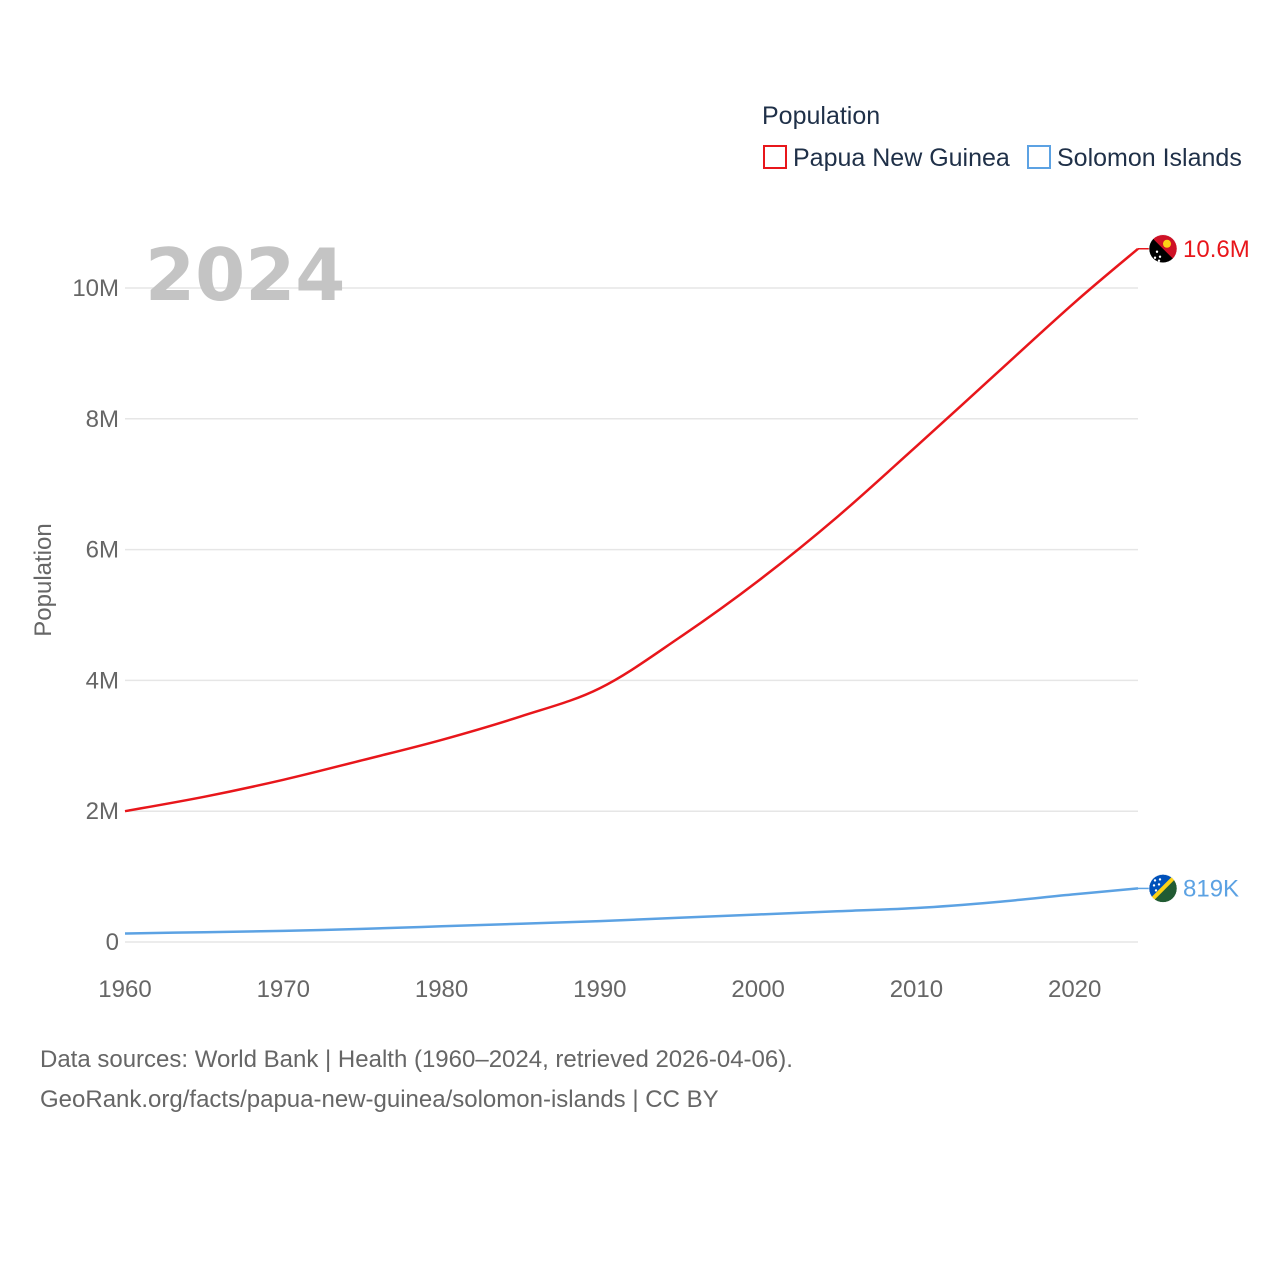  I want to click on legend-item-papua-new-guinea: Papua New Guinea, so click(886, 158).